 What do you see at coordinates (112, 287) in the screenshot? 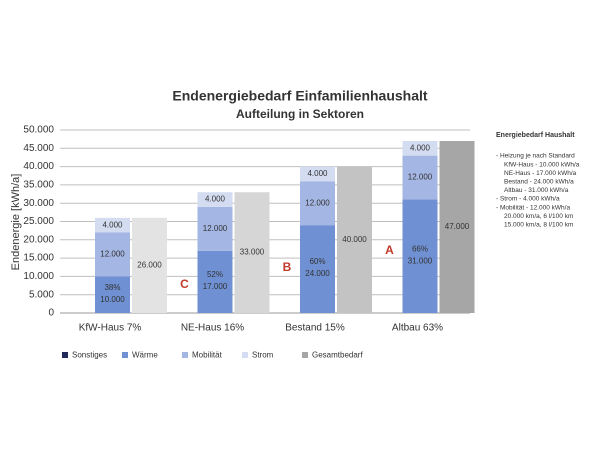
I see `percent-label: 38%` at bounding box center [112, 287].